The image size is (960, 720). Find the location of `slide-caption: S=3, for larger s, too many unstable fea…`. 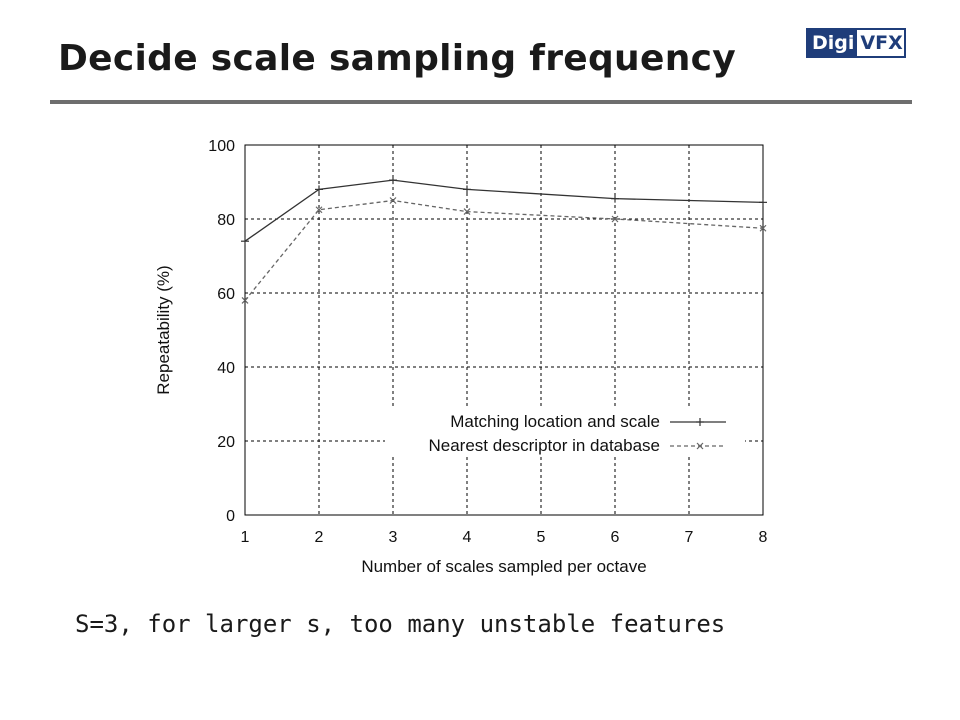

slide-caption: S=3, for larger s, too many unstable fea… is located at coordinates (400, 624).